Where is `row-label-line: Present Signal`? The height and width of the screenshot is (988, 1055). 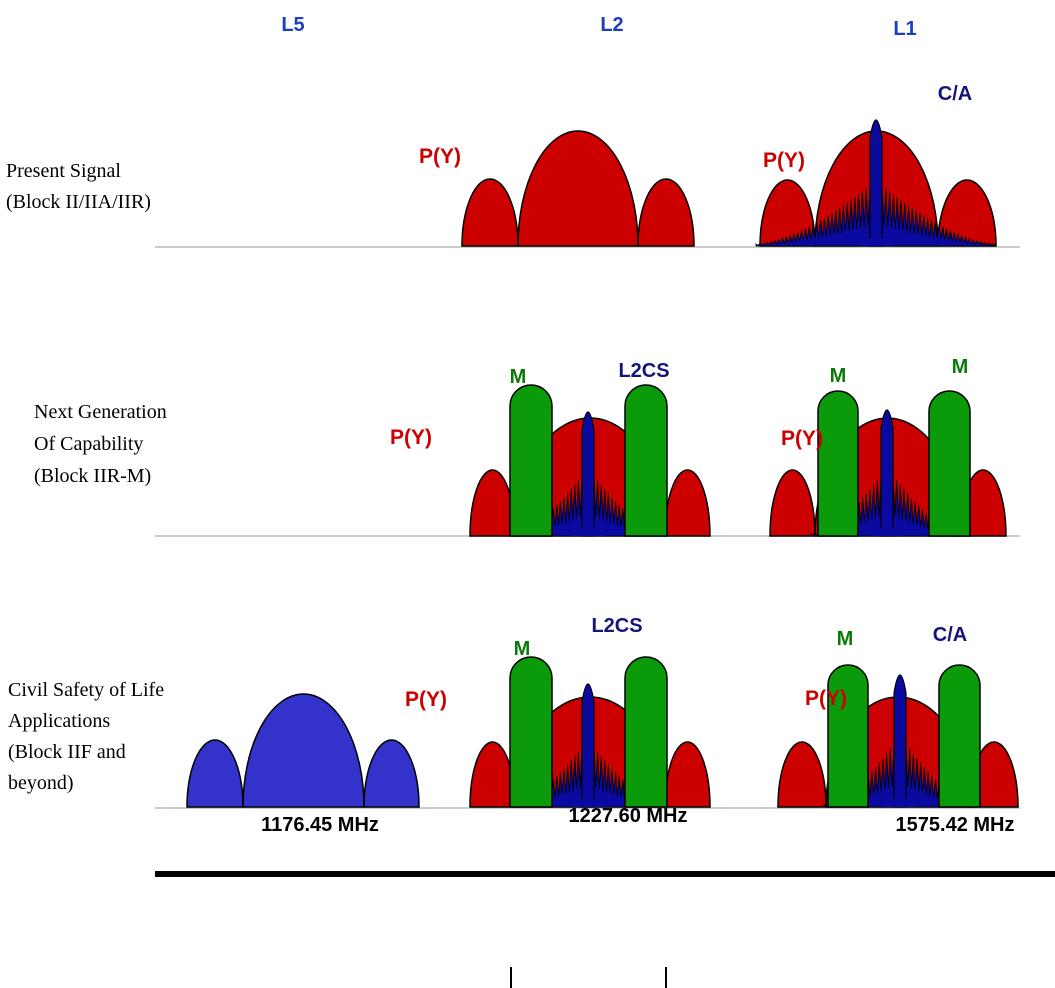
row-label-line: Present Signal is located at coordinates (63, 171).